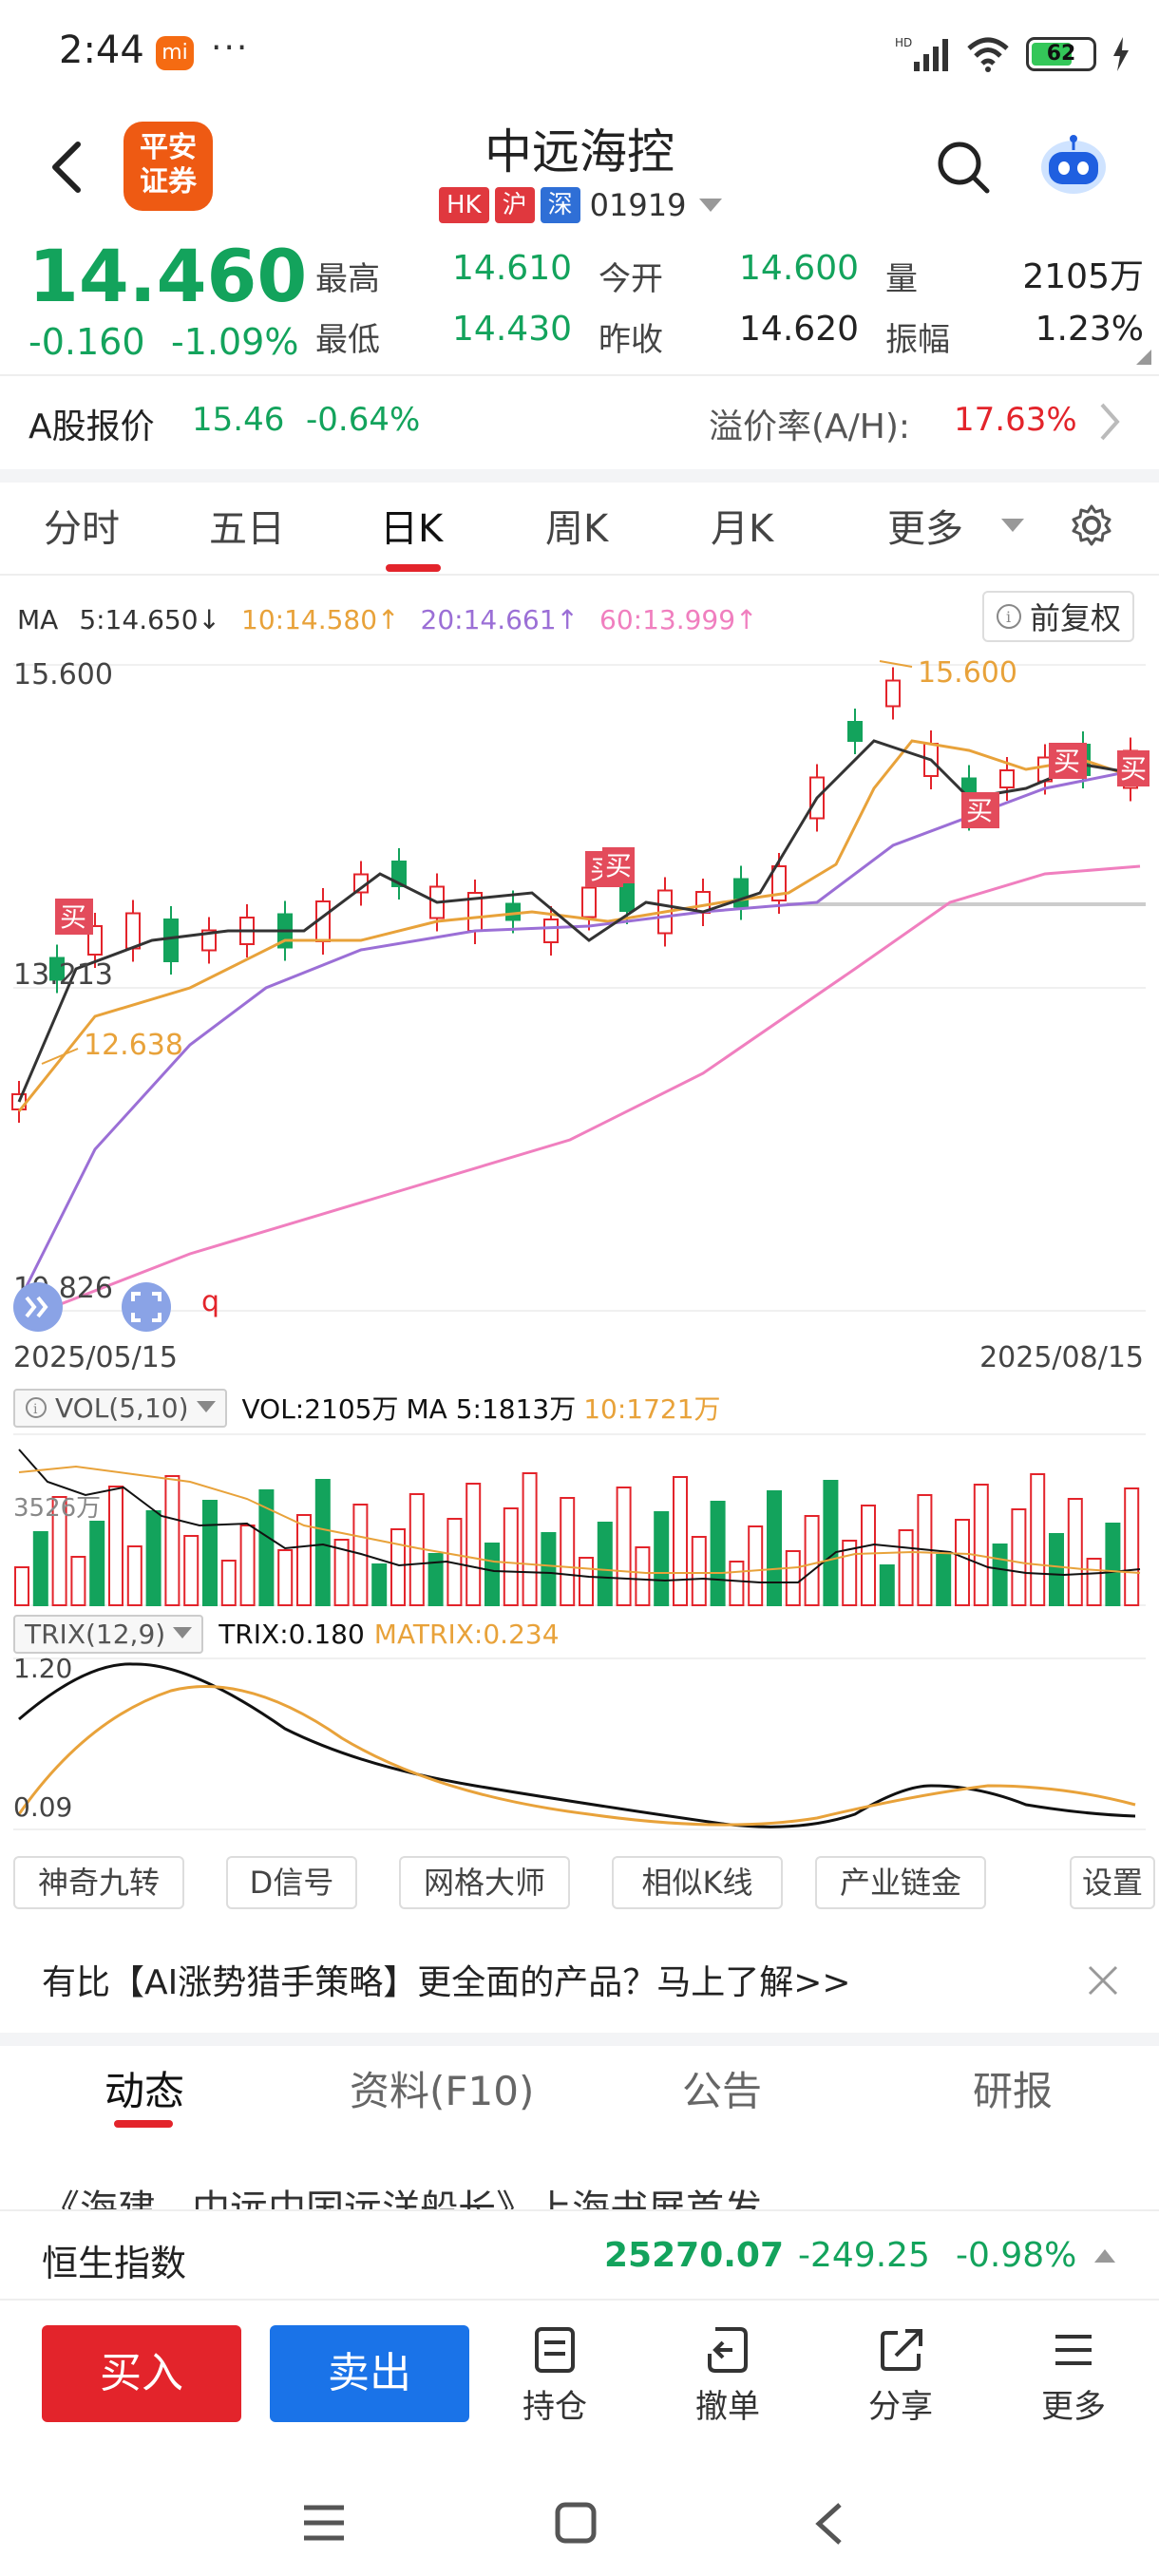 This screenshot has width=1159, height=2576. I want to click on trix-legend: TRIX(12,9) TRIX:0.180 MATRIX:0.234, so click(286, 1634).